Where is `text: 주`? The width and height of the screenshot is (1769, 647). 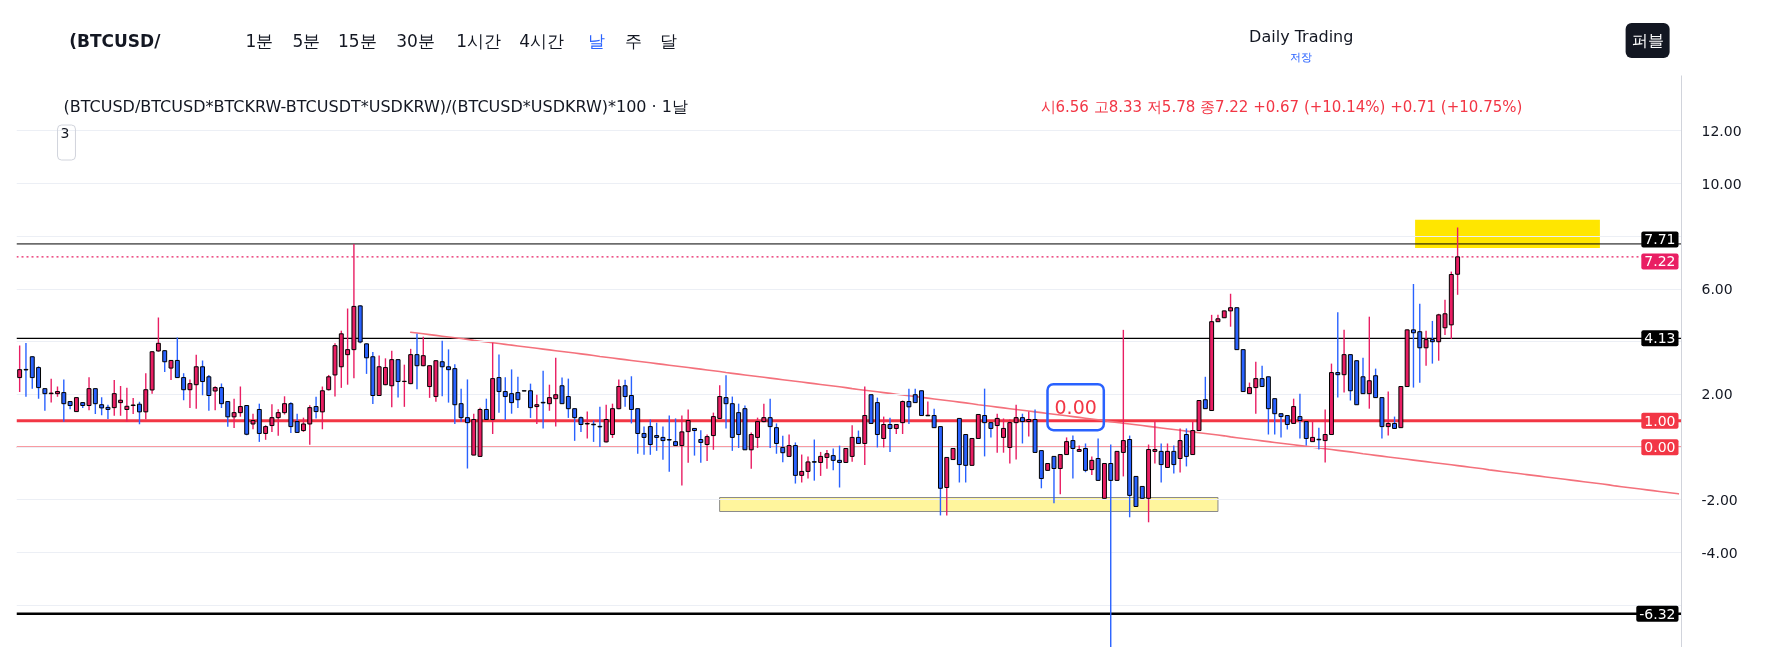 text: 주 is located at coordinates (634, 40).